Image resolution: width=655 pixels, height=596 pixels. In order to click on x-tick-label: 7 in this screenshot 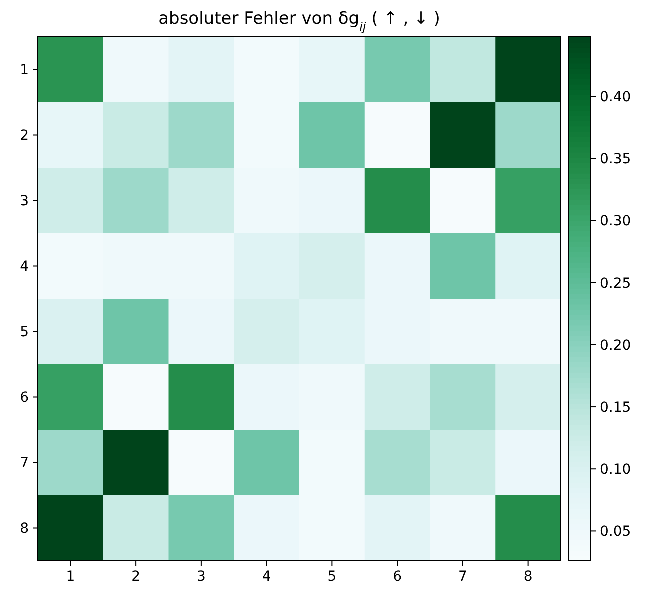, I will do `click(463, 577)`.